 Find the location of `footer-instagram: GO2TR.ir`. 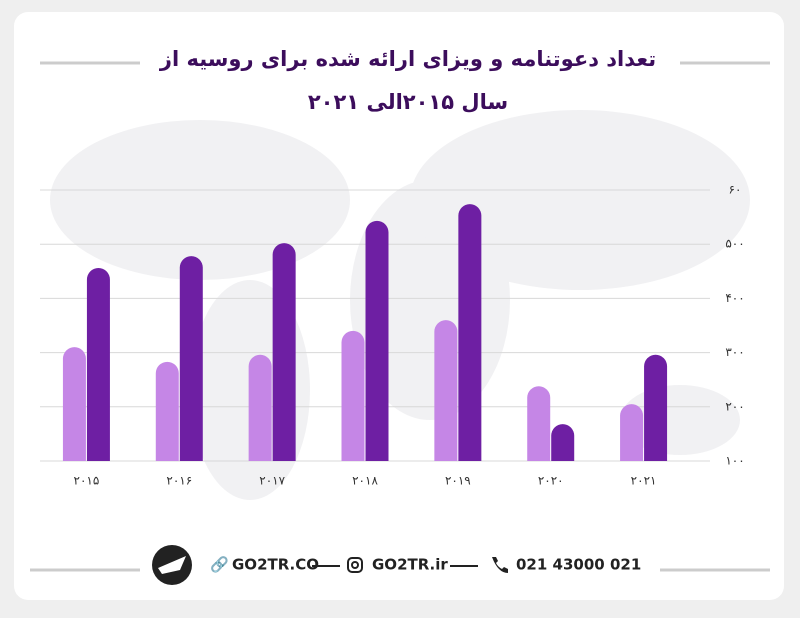

footer-instagram: GO2TR.ir is located at coordinates (410, 565).